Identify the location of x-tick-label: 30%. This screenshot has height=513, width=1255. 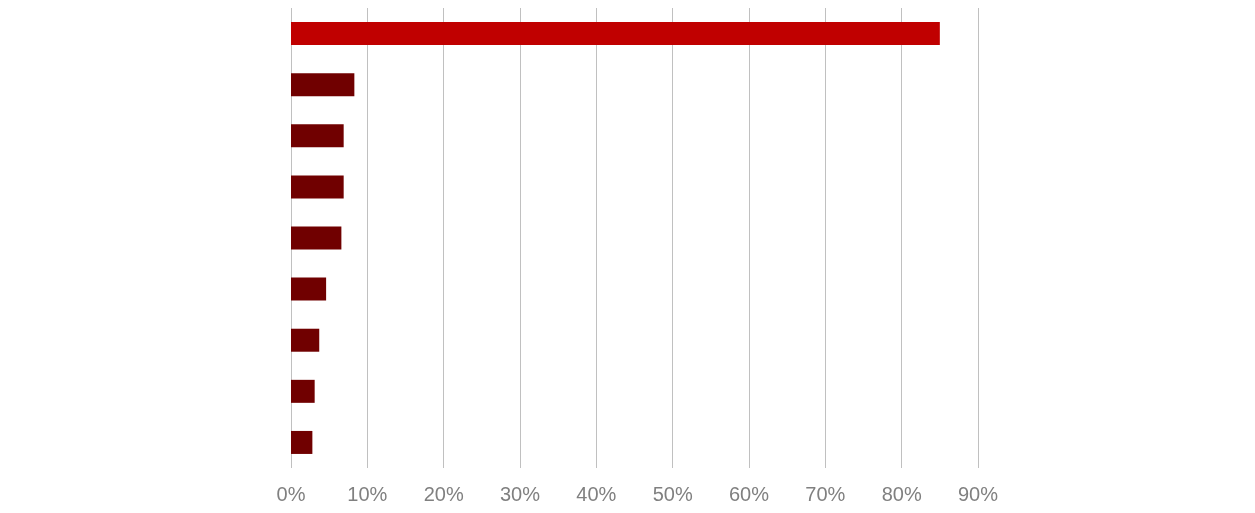
(520, 494).